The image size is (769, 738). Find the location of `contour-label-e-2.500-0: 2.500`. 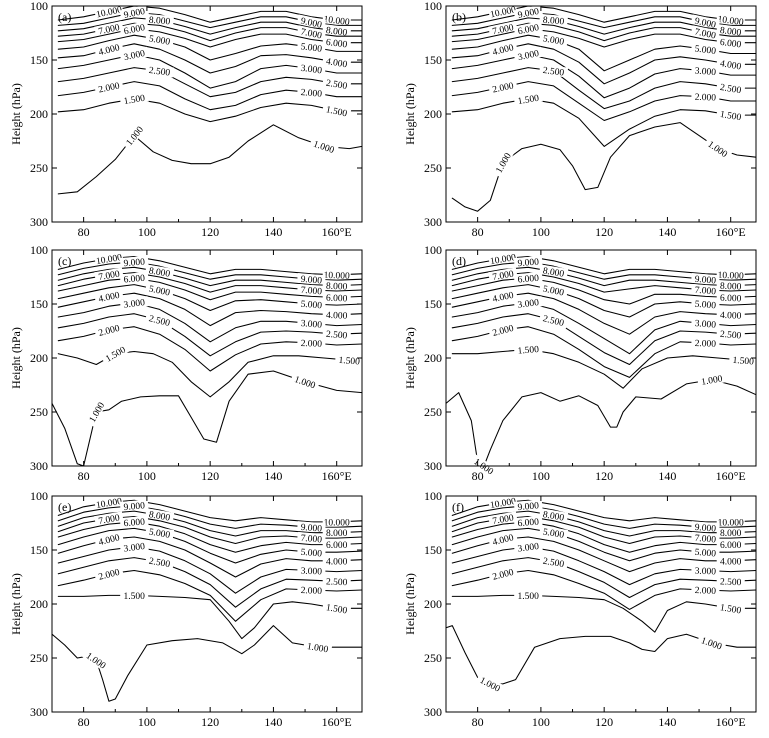

contour-label-e-2.500-0: 2.500 is located at coordinates (159, 564).